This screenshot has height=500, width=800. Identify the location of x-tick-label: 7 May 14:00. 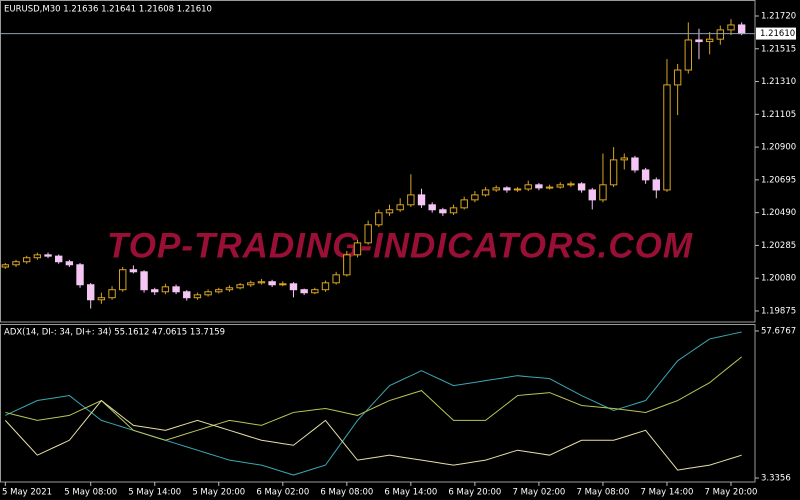
(667, 493).